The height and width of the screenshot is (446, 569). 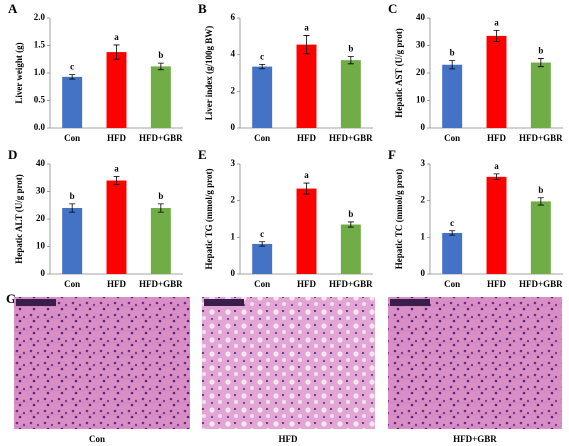 I want to click on image-label: Con, so click(x=97, y=439).